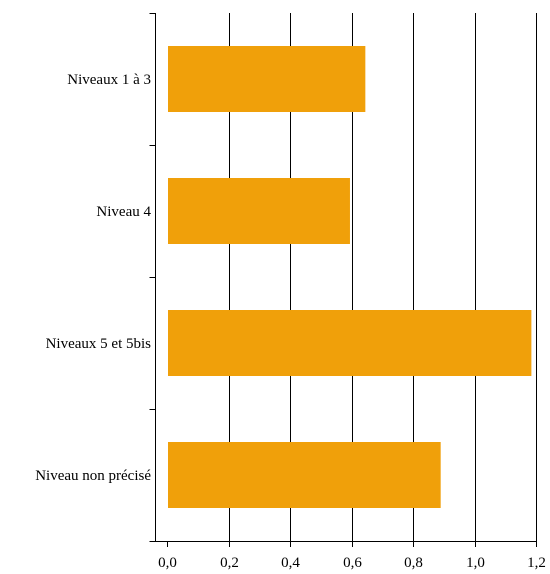  Describe the element at coordinates (290, 563) in the screenshot. I see `x-tick-label: 0,4` at that location.